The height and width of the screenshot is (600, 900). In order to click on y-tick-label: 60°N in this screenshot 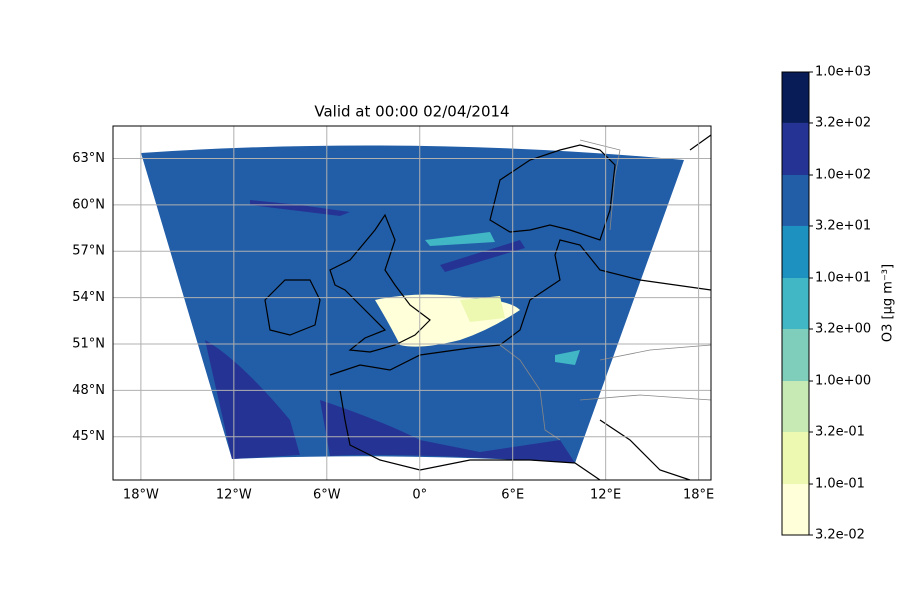, I will do `click(88, 204)`.